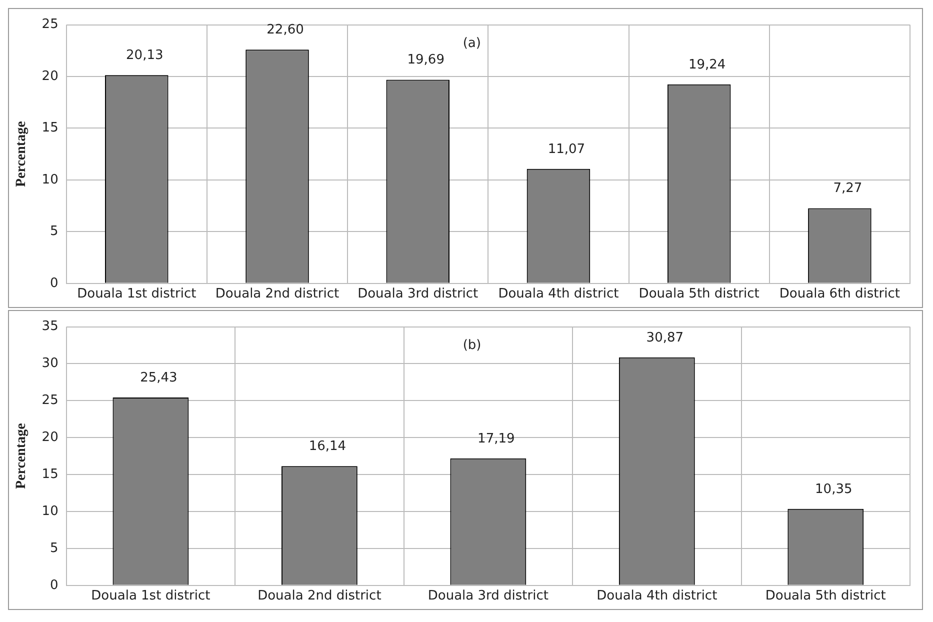  Describe the element at coordinates (665, 338) in the screenshot. I see `data-label: 30,87` at that location.